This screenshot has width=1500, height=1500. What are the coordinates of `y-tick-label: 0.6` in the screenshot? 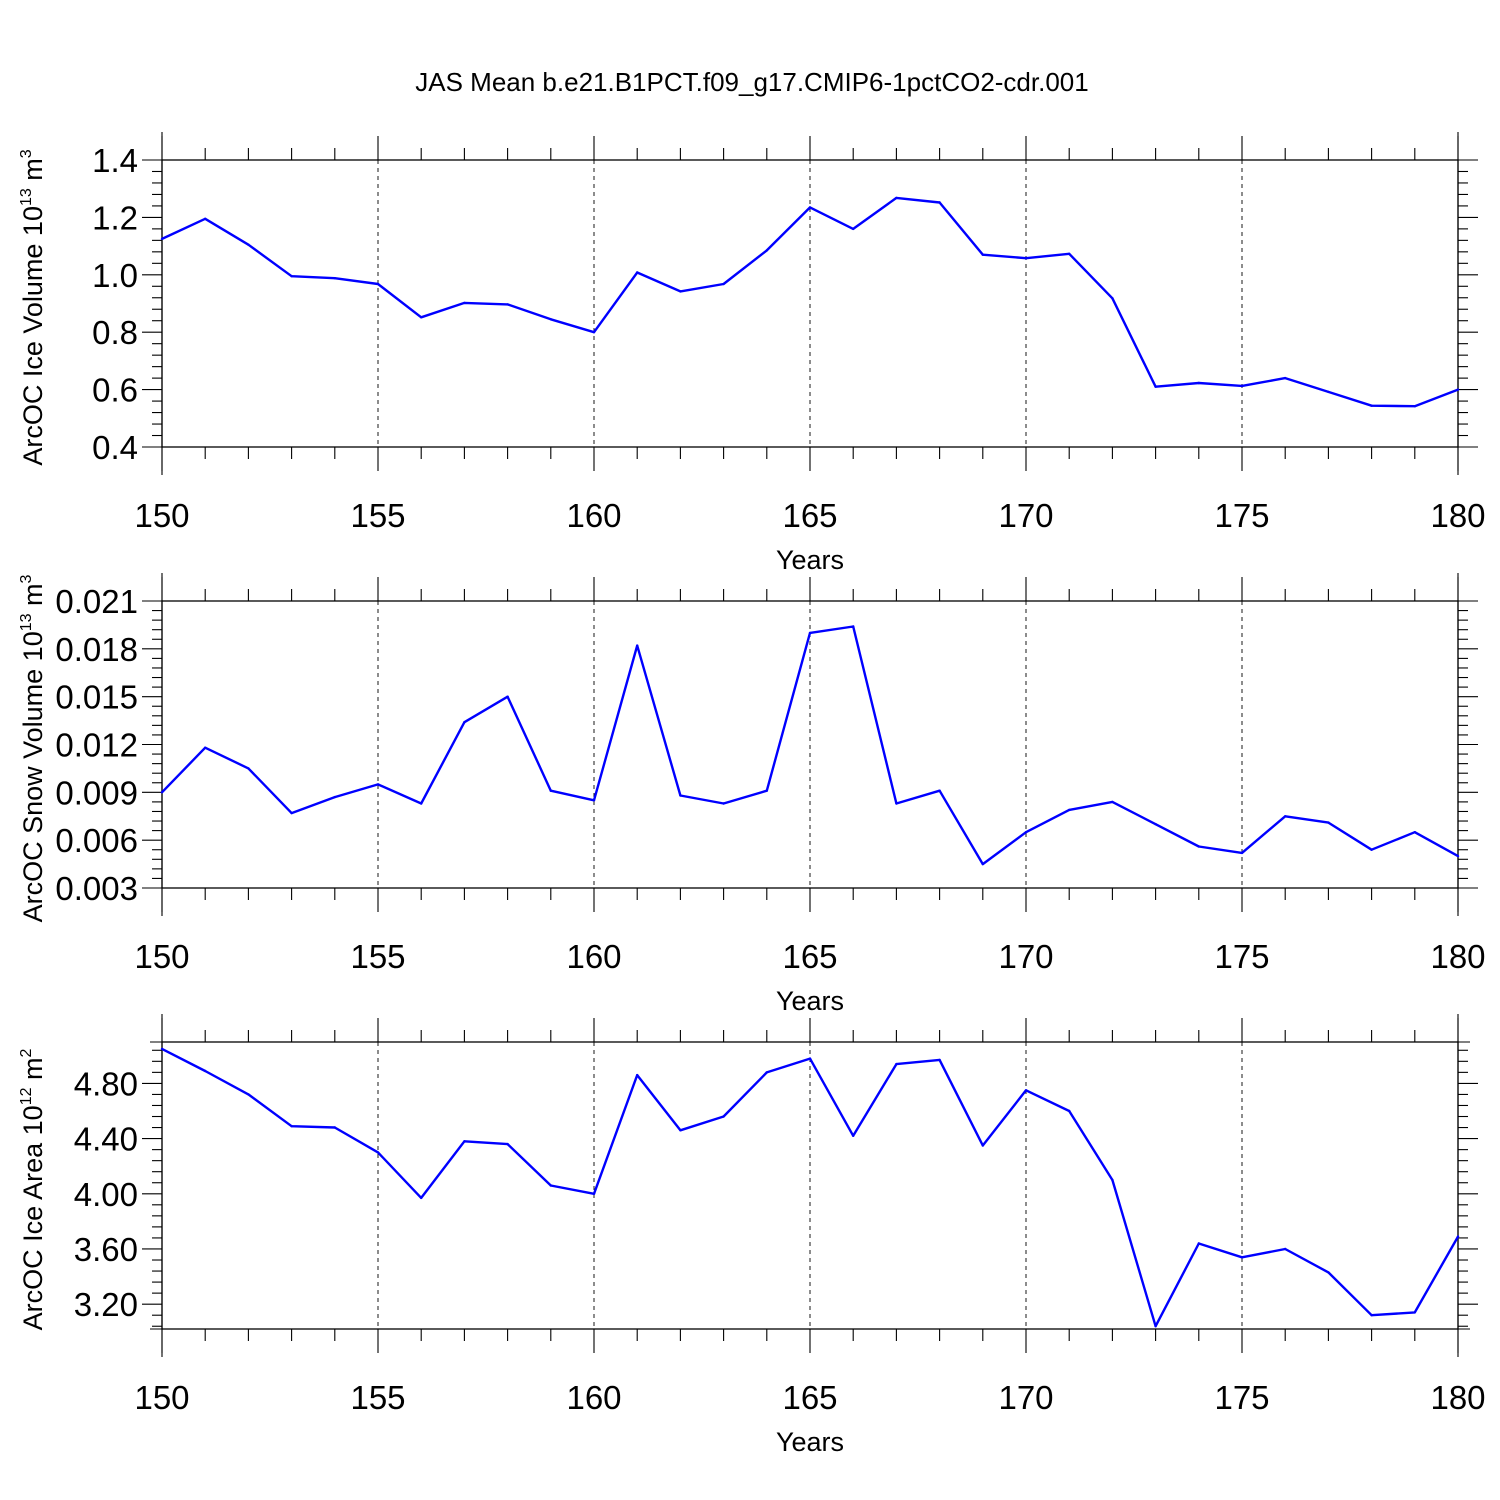 It's located at (115, 390).